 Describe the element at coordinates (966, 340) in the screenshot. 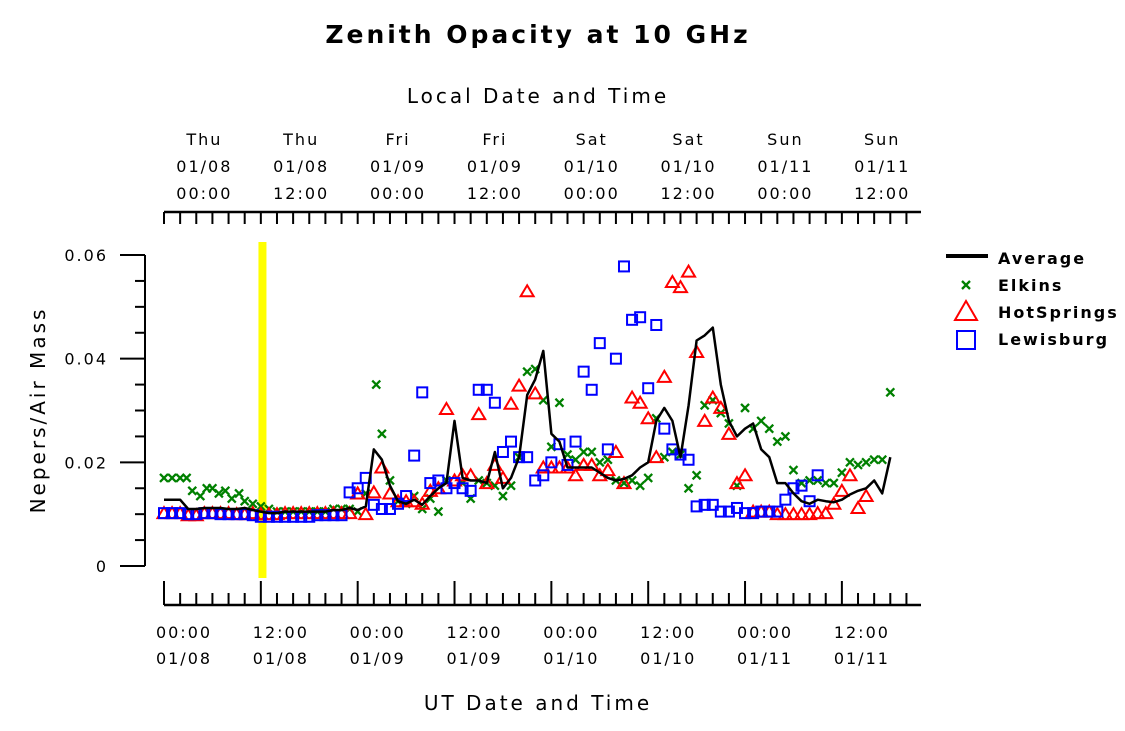

I see `legend-swatch` at that location.